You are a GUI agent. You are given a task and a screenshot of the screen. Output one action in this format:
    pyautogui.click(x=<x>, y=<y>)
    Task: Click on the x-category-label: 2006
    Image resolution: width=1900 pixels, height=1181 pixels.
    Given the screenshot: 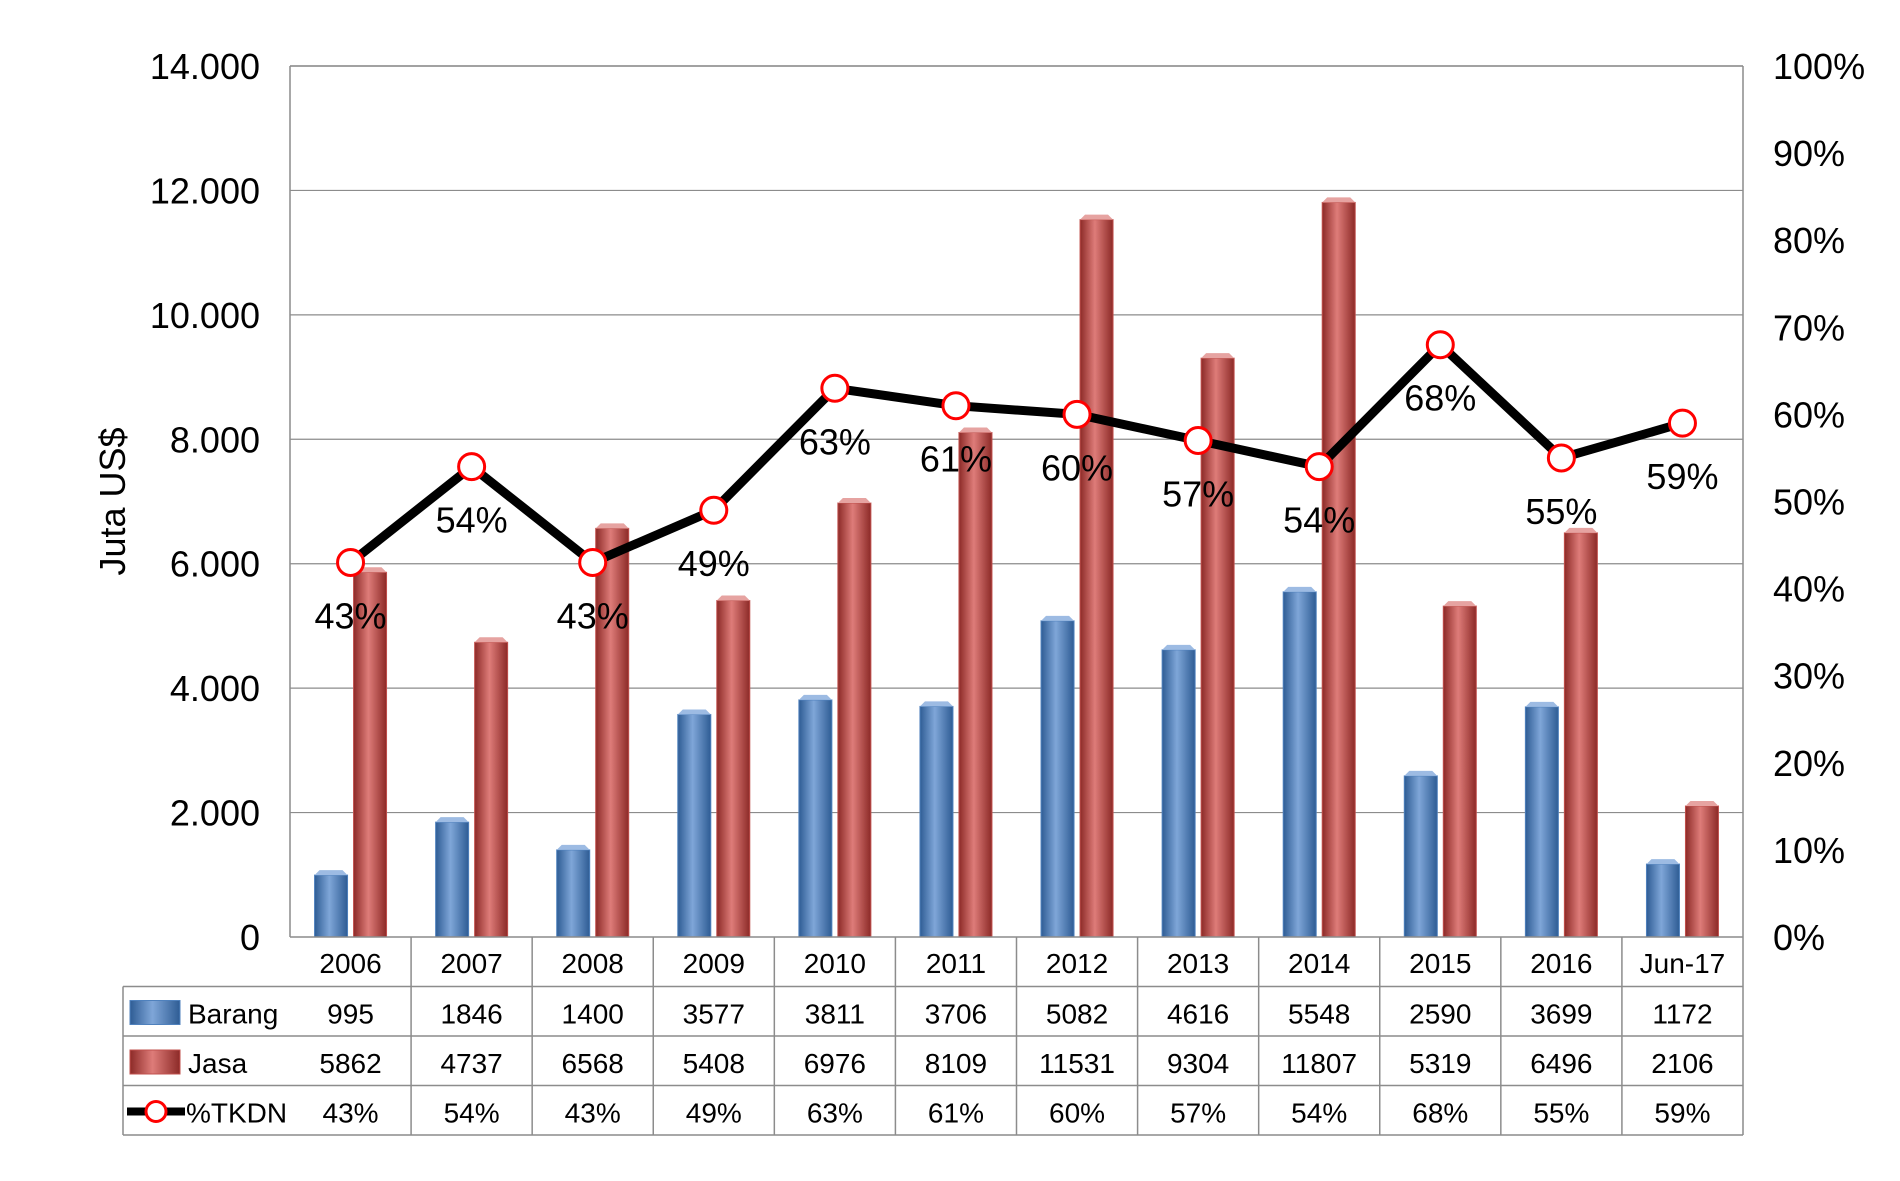 What is the action you would take?
    pyautogui.click(x=350, y=963)
    